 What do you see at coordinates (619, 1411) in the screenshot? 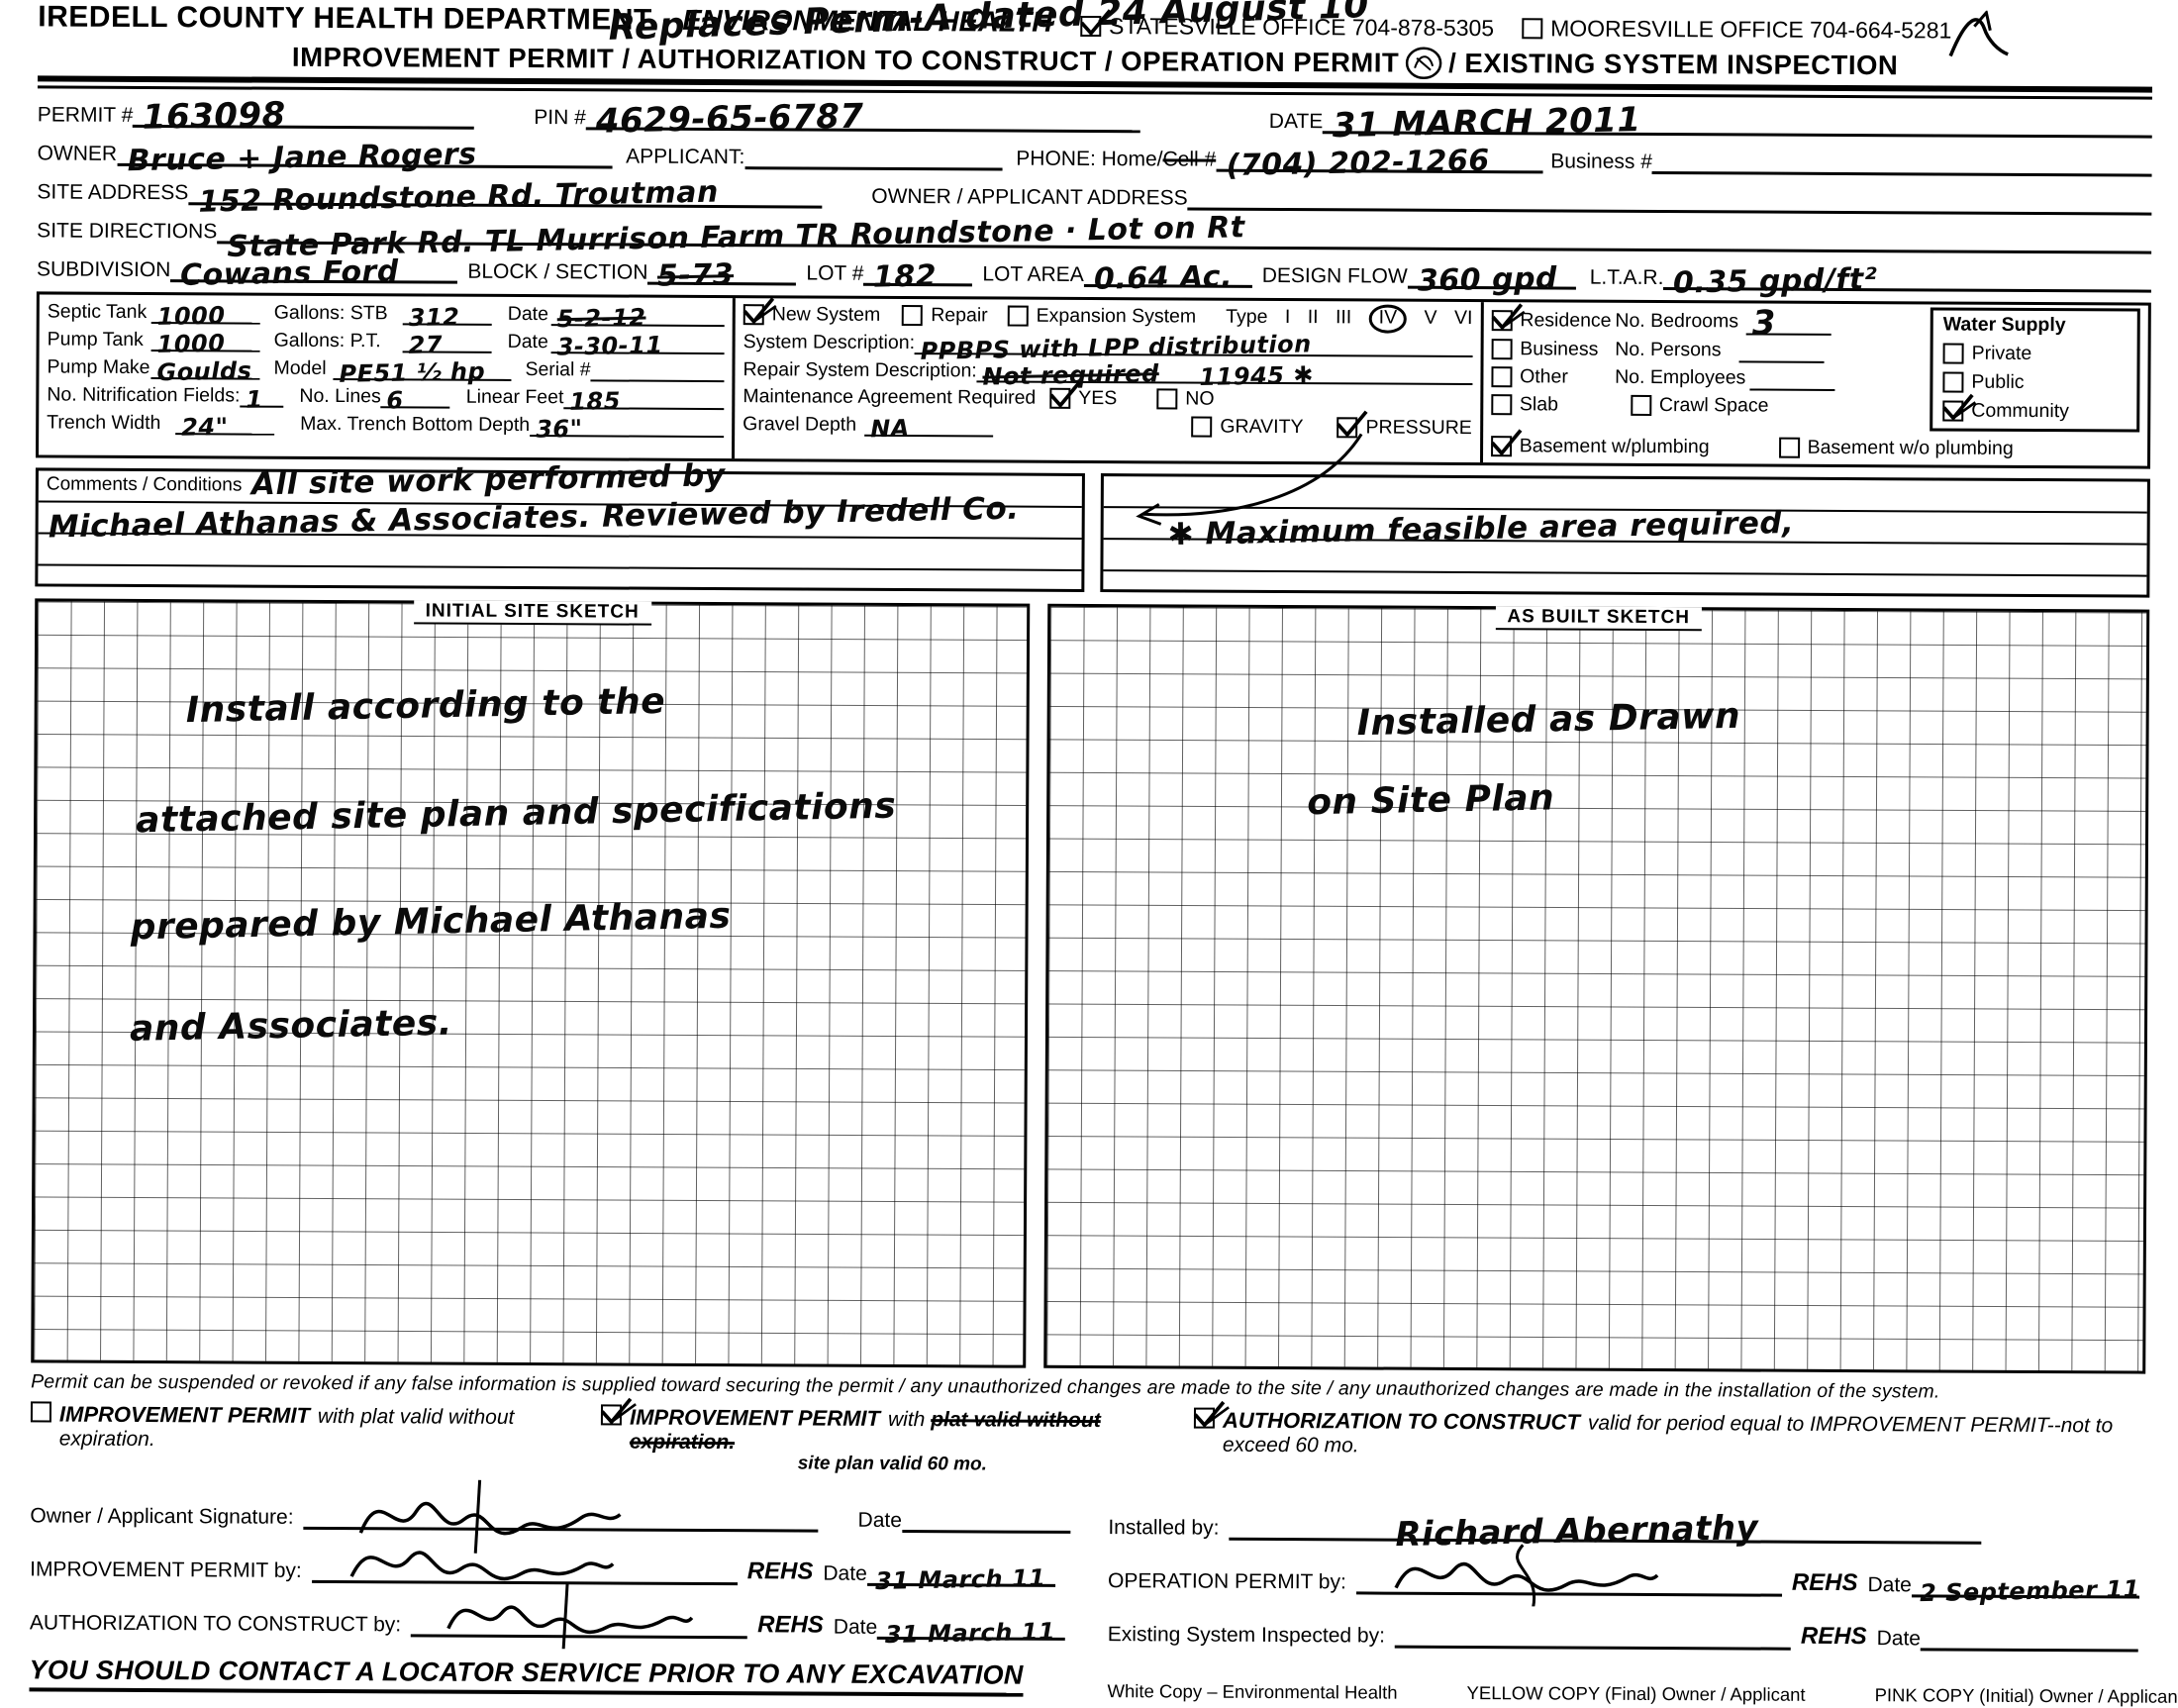
I see `improvement-permit-2-checkbox` at bounding box center [619, 1411].